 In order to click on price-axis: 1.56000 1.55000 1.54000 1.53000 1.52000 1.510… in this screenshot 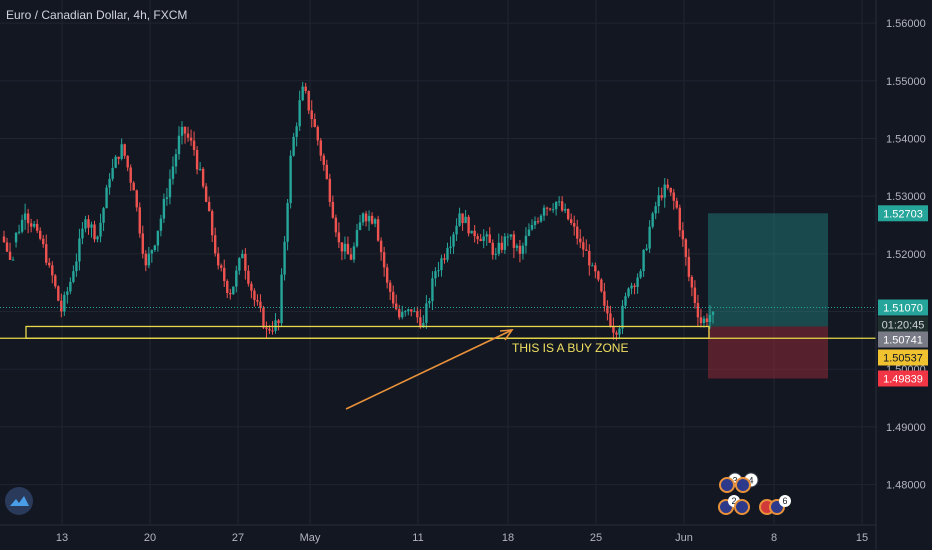, I will do `click(901, 275)`.